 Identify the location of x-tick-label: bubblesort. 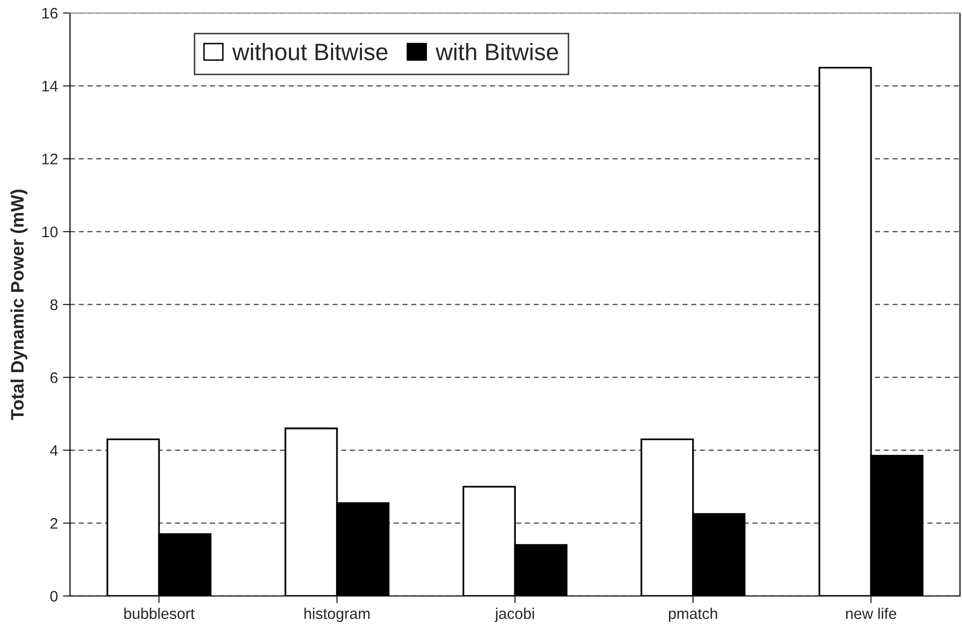
(159, 614).